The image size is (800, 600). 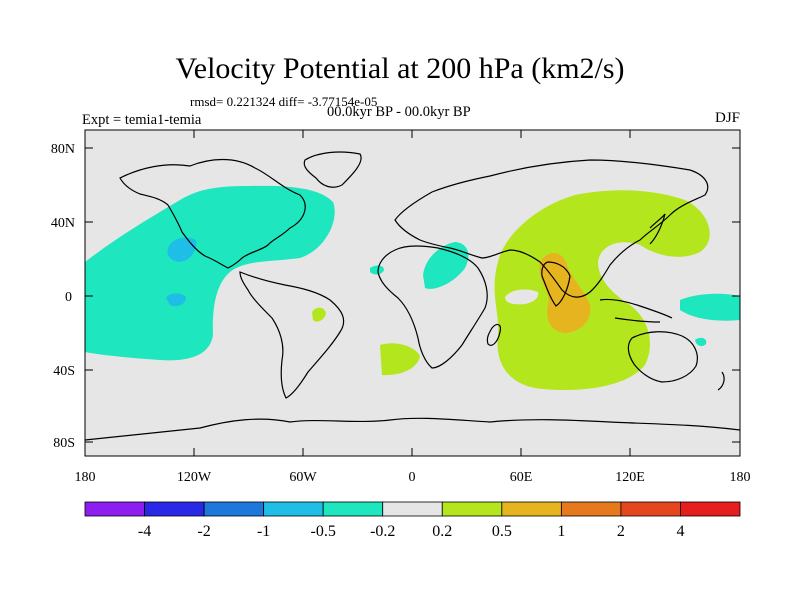 What do you see at coordinates (701, 342) in the screenshot?
I see `negative-patch-small` at bounding box center [701, 342].